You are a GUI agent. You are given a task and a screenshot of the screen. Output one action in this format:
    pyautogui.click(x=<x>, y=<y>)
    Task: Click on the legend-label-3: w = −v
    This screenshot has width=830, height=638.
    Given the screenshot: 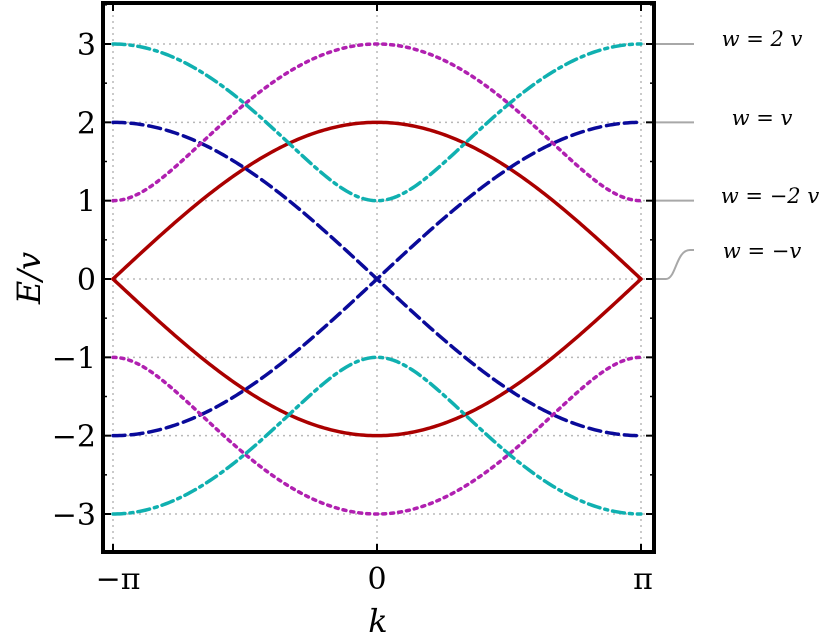 What is the action you would take?
    pyautogui.click(x=762, y=251)
    